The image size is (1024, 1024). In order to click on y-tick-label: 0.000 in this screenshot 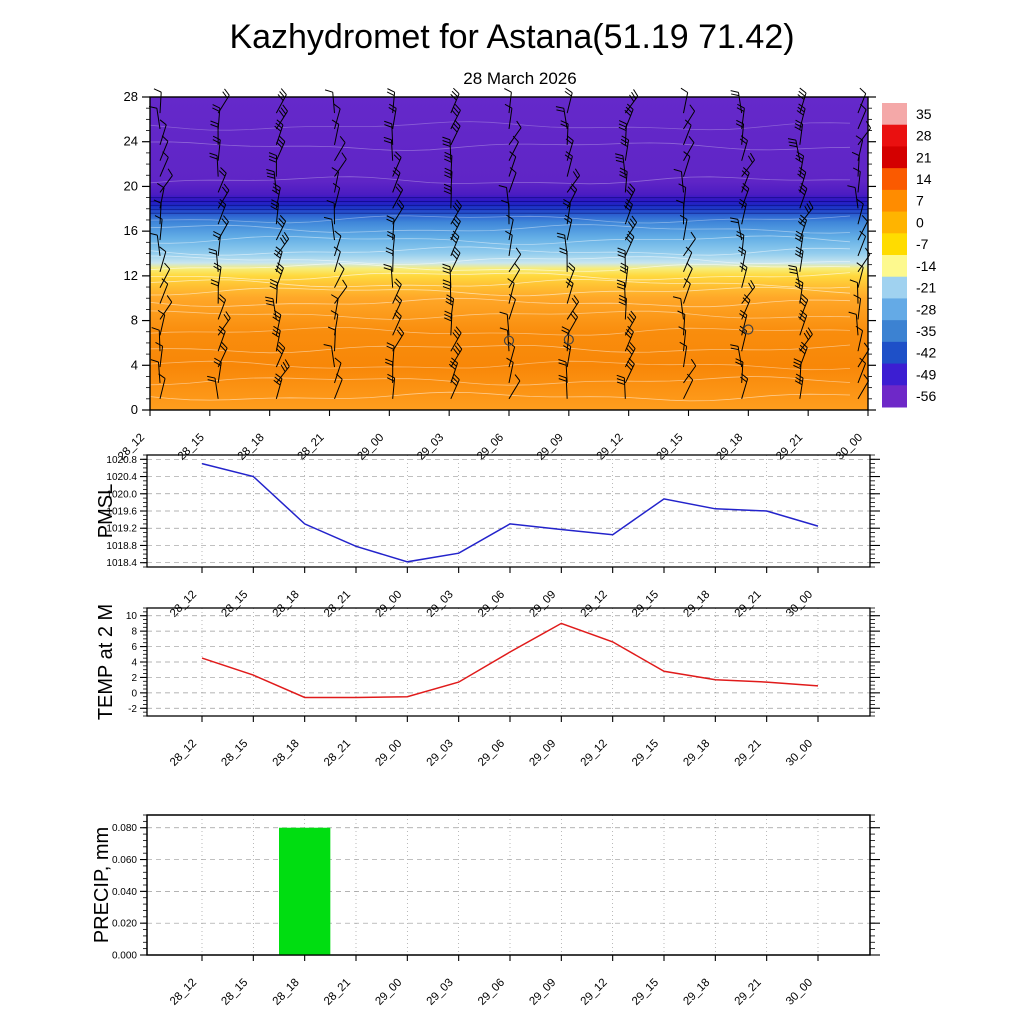, I will do `click(124, 956)`.